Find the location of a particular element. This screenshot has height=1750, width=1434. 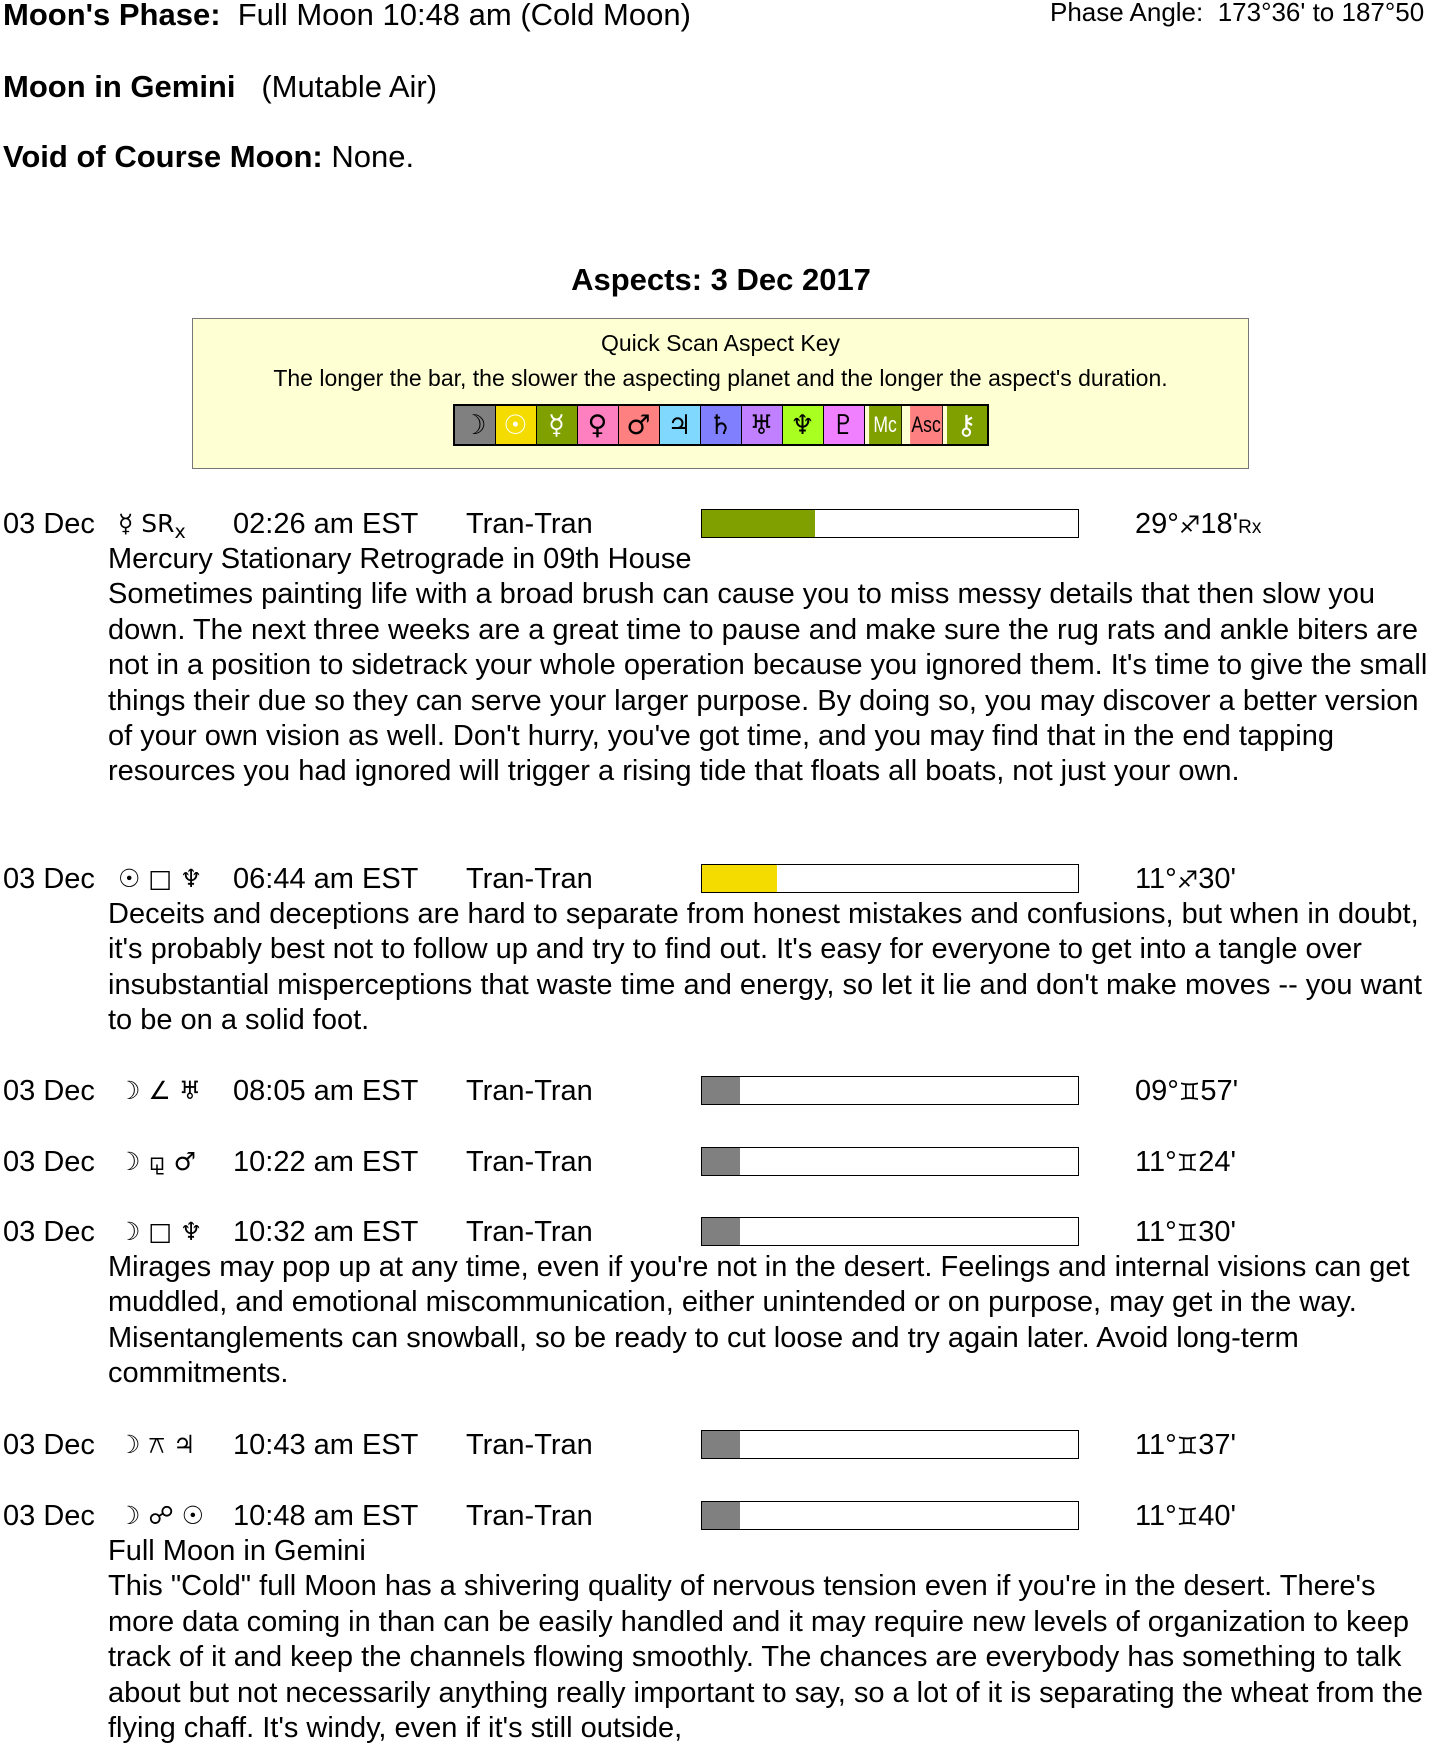

aspect-position: 11°♊40' is located at coordinates (1185, 1516).